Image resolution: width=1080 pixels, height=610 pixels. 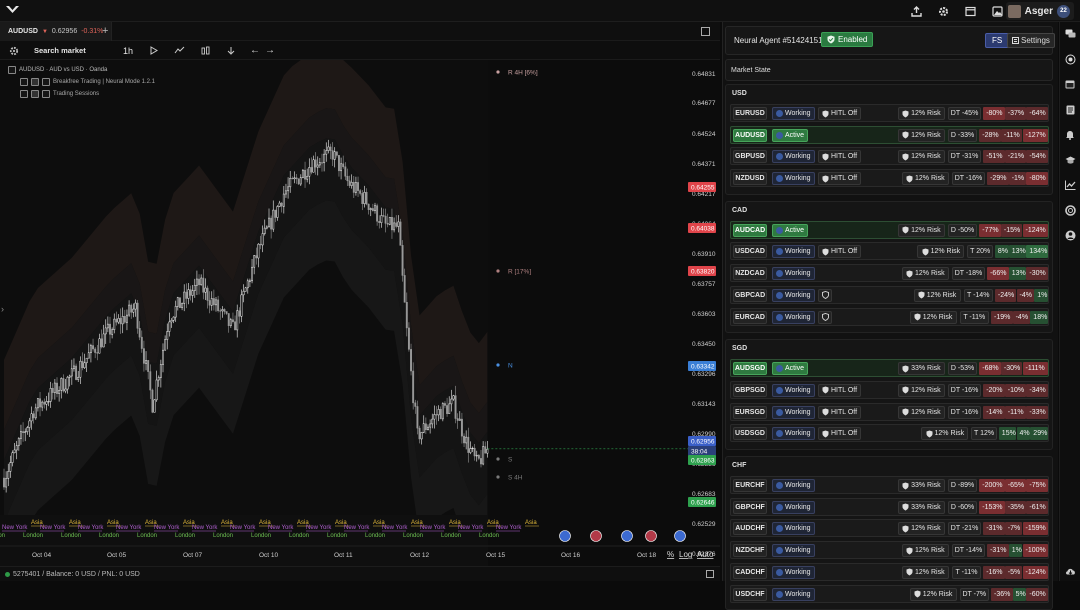 I want to click on pair-symbol: USDCHF, so click(x=750, y=594).